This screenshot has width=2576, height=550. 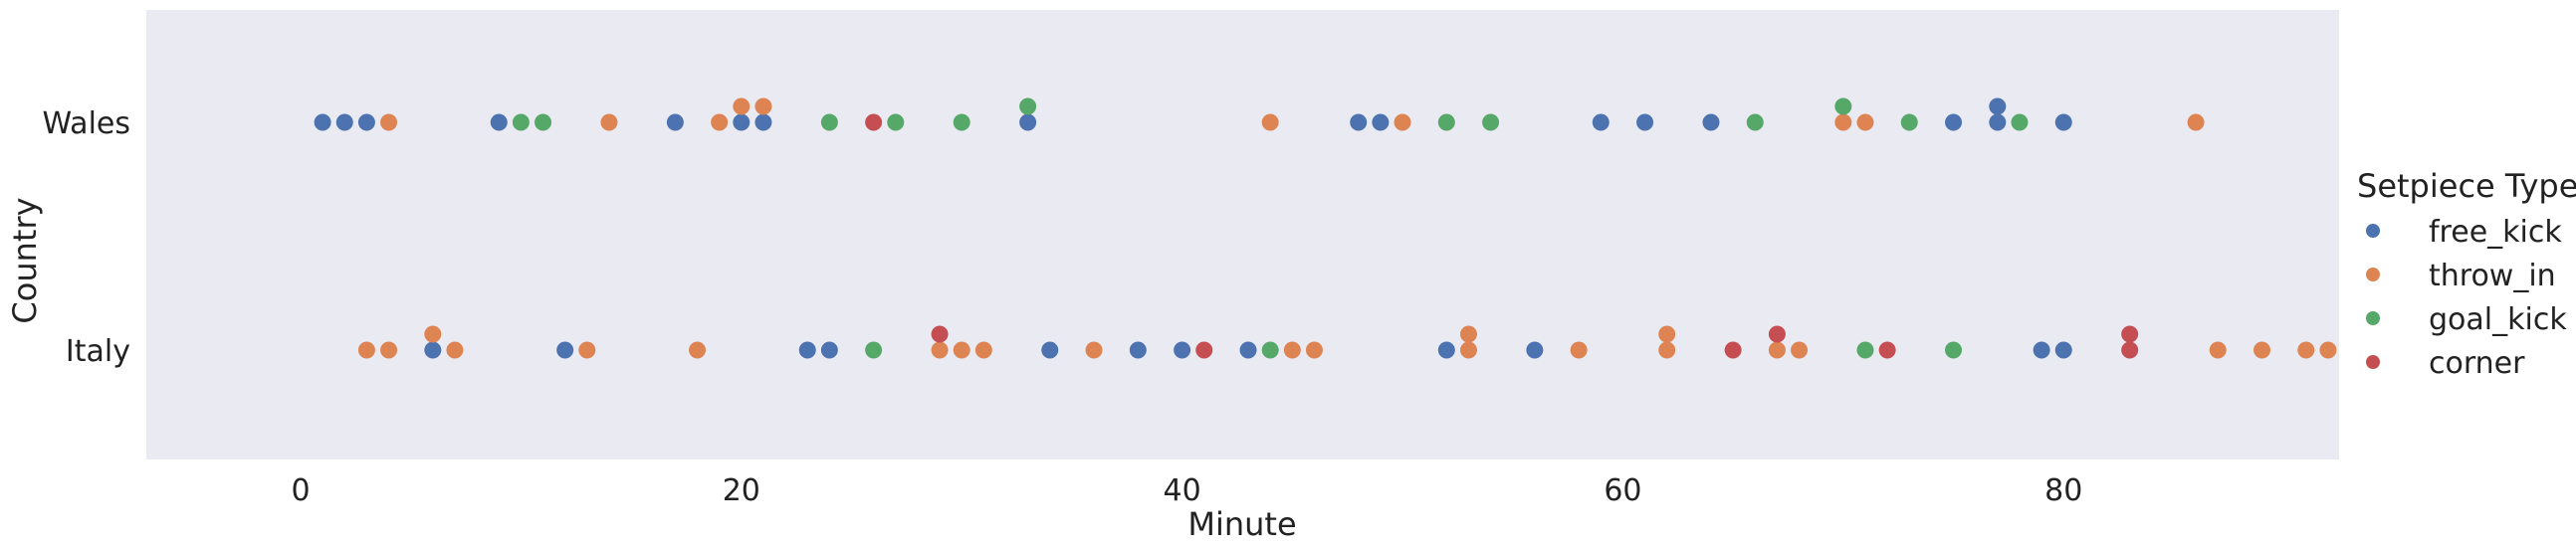 I want to click on legend-label: corner, so click(x=2477, y=363).